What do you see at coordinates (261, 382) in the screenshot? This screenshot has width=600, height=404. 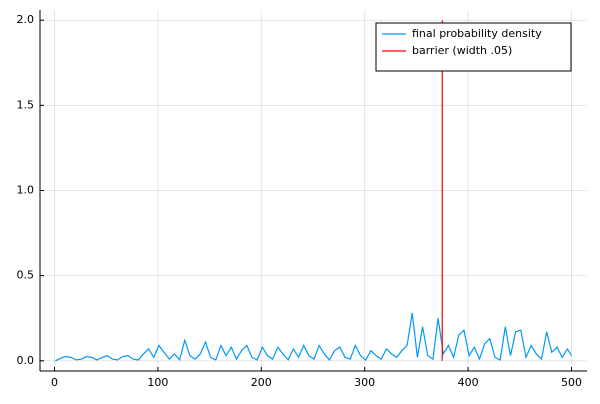 I see `x-tick-label: 200` at bounding box center [261, 382].